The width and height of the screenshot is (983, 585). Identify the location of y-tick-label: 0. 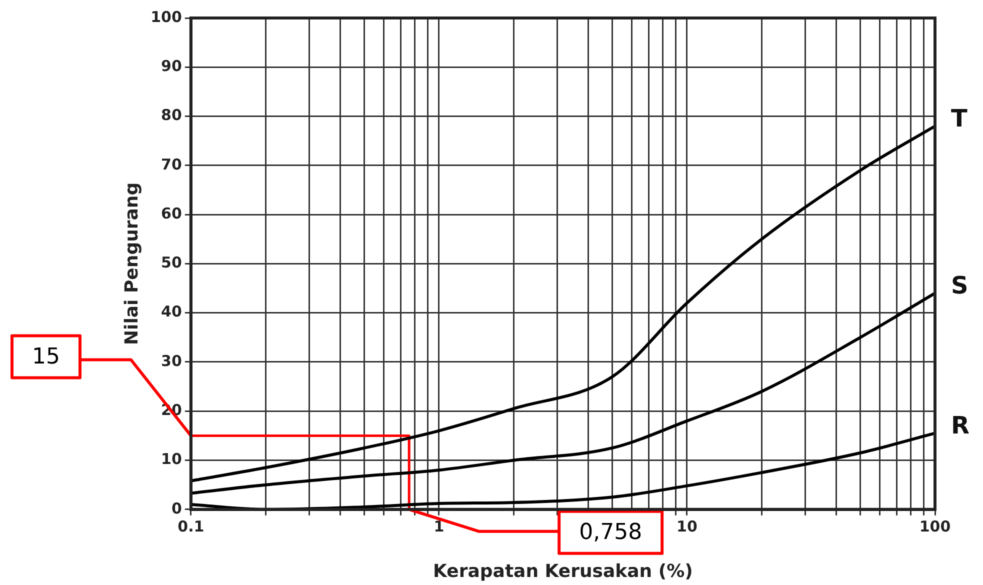
(176, 508).